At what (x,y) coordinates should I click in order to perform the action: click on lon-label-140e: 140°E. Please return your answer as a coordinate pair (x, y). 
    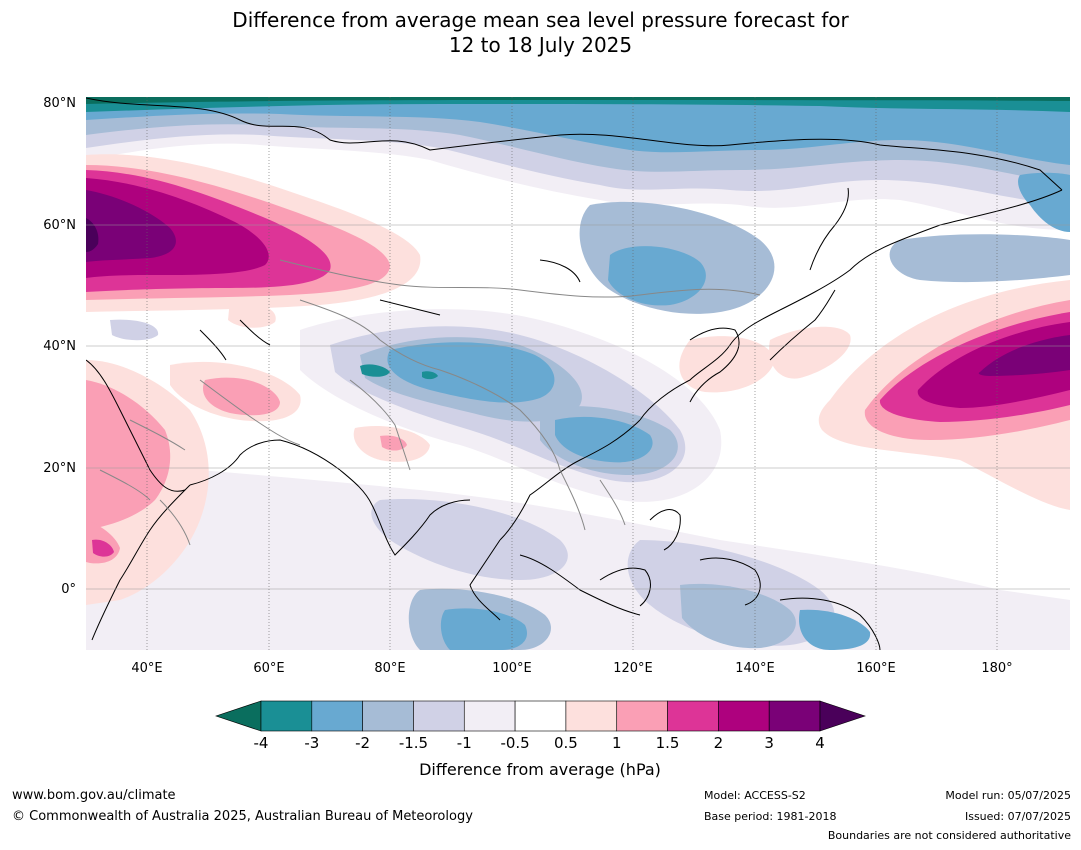
    Looking at the image, I should click on (755, 668).